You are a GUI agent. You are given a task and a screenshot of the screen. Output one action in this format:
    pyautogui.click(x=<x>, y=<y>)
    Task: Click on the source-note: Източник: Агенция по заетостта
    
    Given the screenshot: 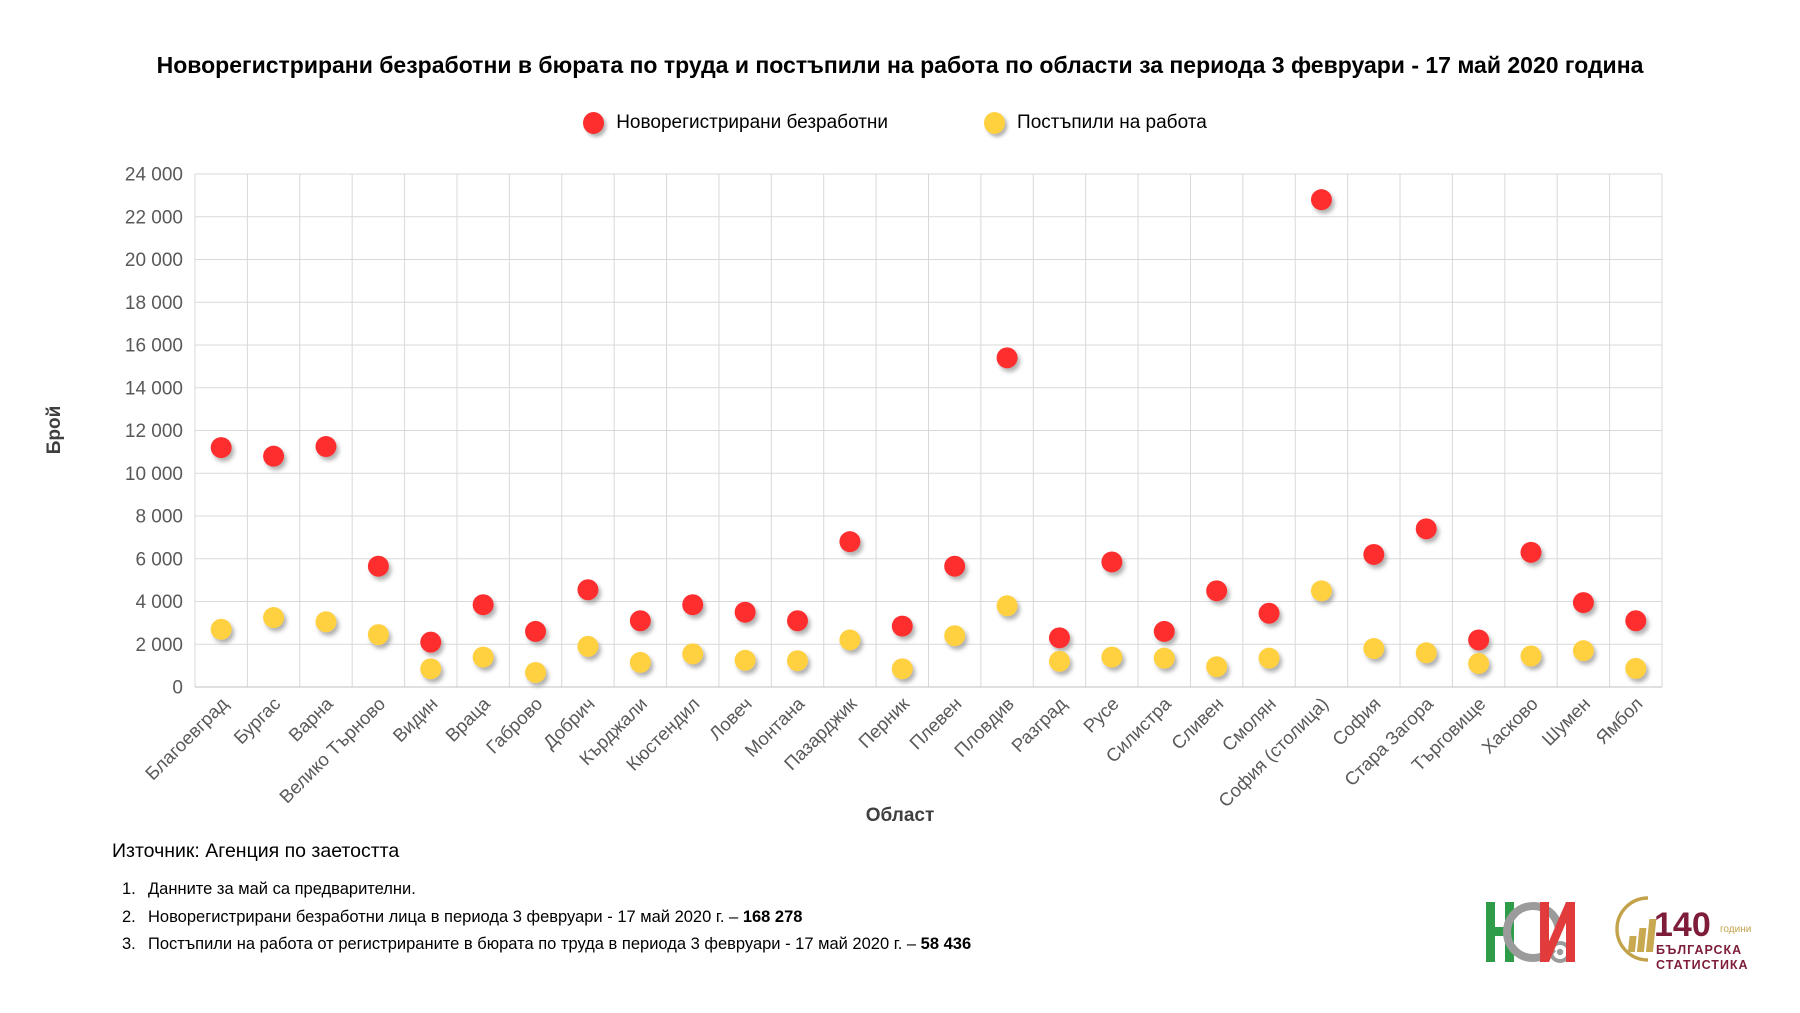 What is the action you would take?
    pyautogui.click(x=256, y=851)
    